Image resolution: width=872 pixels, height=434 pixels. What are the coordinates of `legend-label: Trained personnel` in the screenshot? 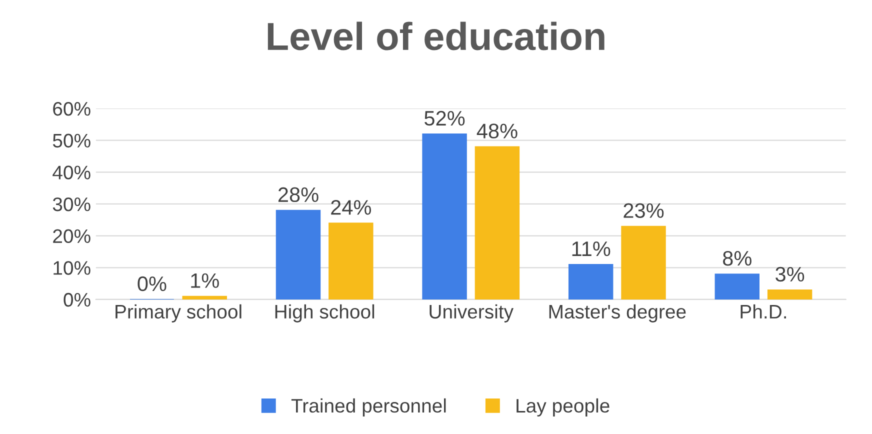 It's located at (368, 407).